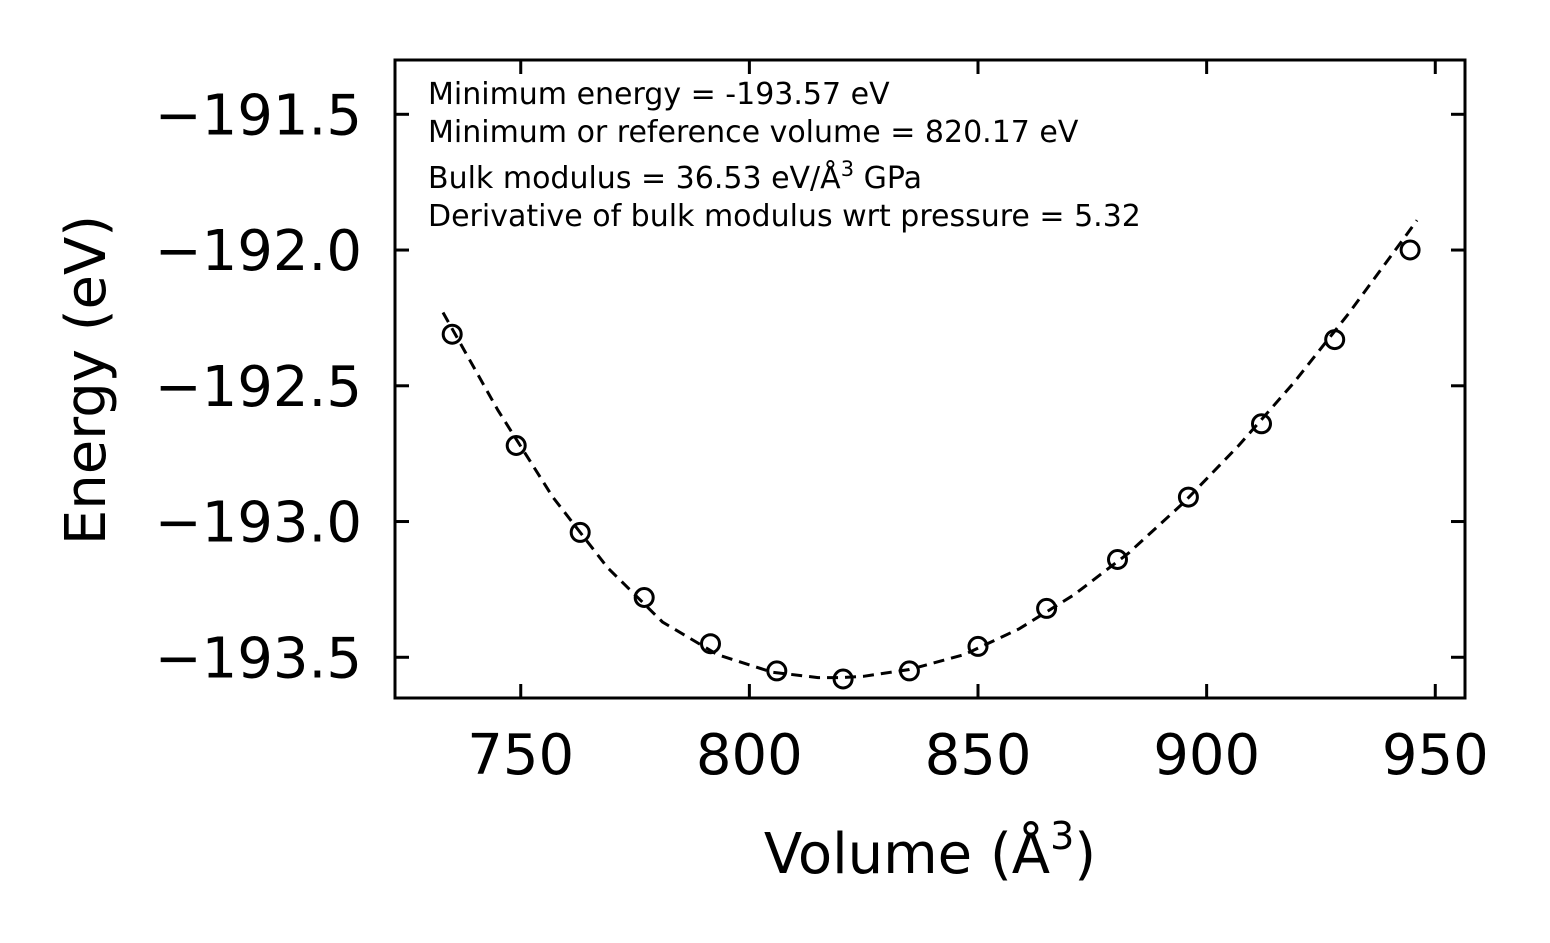 The height and width of the screenshot is (943, 1550). I want to click on x-tick-label: 750, so click(520, 755).